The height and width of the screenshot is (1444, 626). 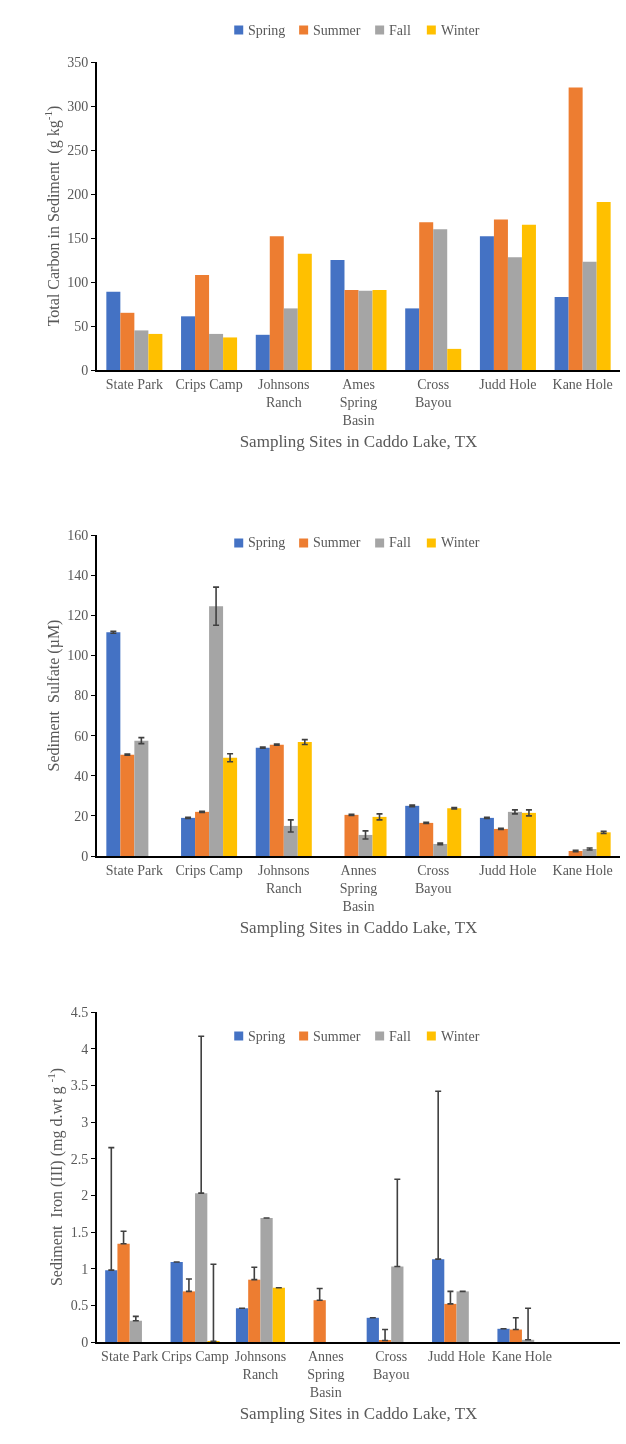 I want to click on y-tick-label: 20, so click(x=81, y=816).